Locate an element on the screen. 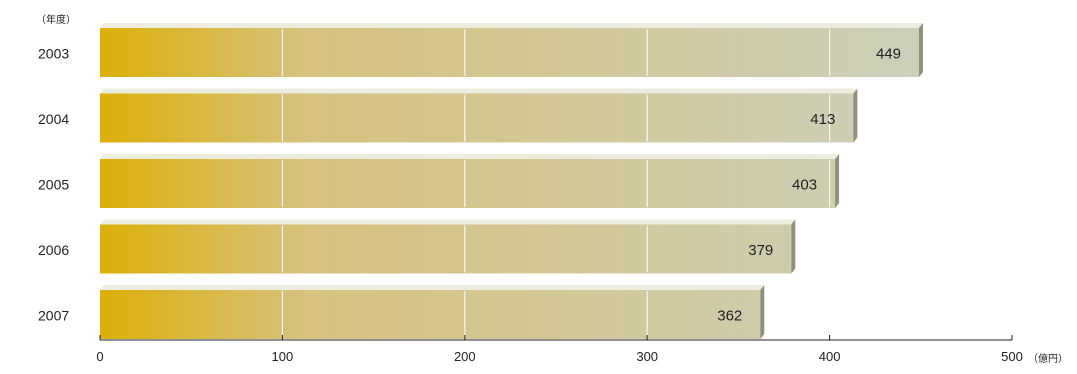  value-label-2003: 449 is located at coordinates (888, 54).